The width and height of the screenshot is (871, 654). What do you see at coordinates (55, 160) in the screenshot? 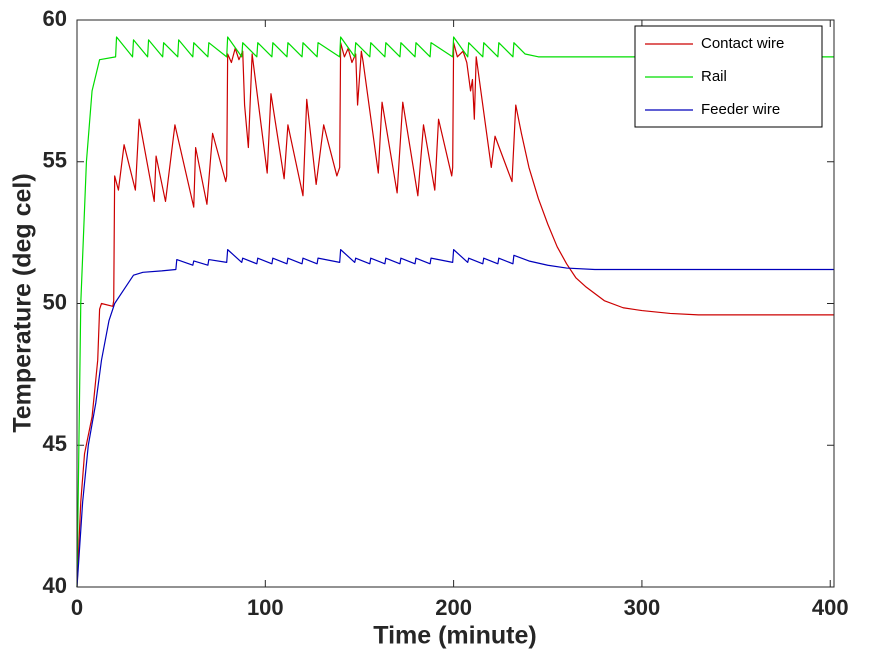
I see `y-tick-label: 55` at bounding box center [55, 160].